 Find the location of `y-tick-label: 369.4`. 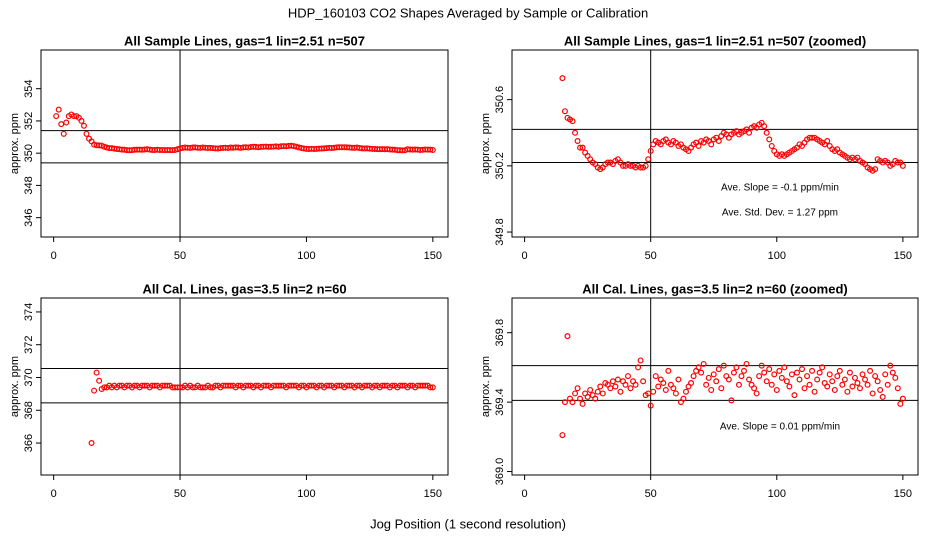

y-tick-label: 369.4 is located at coordinates (500, 402).